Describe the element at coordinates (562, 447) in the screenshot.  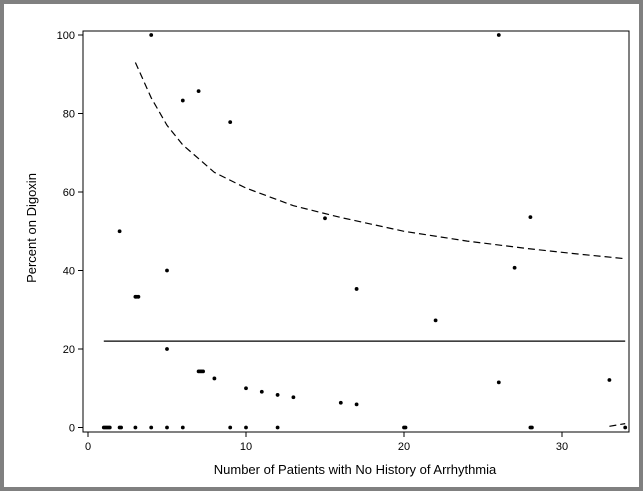
I see `x-tick-label: 30` at that location.